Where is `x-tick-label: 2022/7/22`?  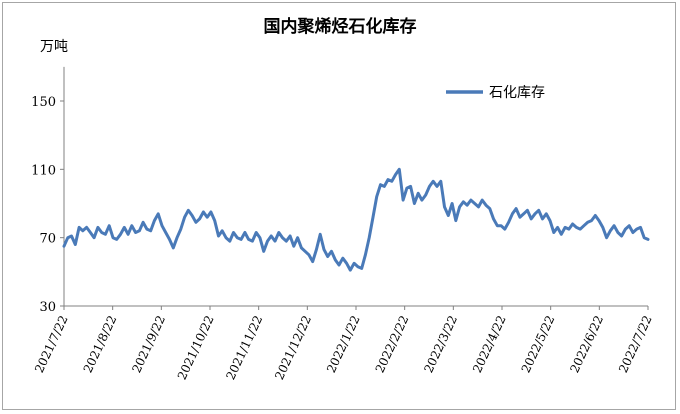
x-tick-label: 2022/7/22 is located at coordinates (635, 344).